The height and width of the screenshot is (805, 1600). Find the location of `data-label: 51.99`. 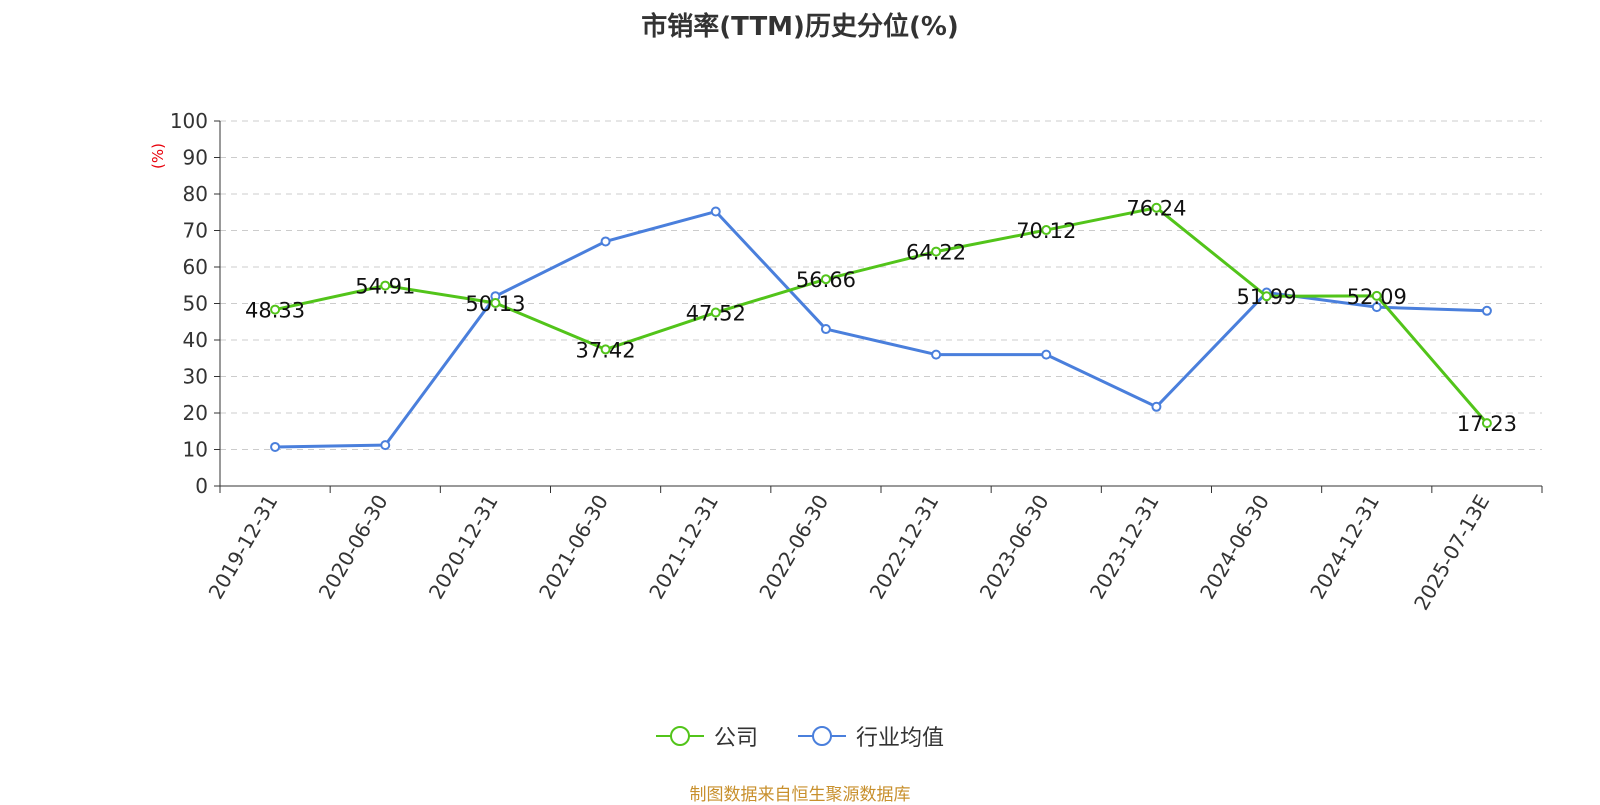

data-label: 51.99 is located at coordinates (1267, 297).